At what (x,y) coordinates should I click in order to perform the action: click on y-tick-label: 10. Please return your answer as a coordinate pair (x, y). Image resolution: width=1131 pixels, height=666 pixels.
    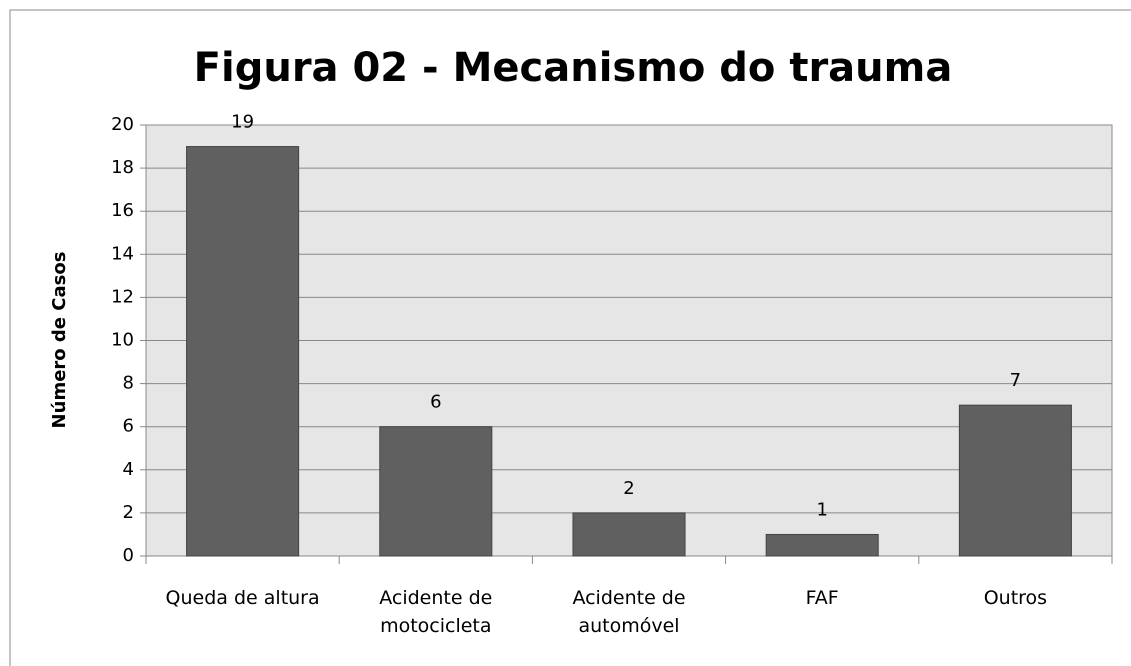
    Looking at the image, I should click on (122, 340).